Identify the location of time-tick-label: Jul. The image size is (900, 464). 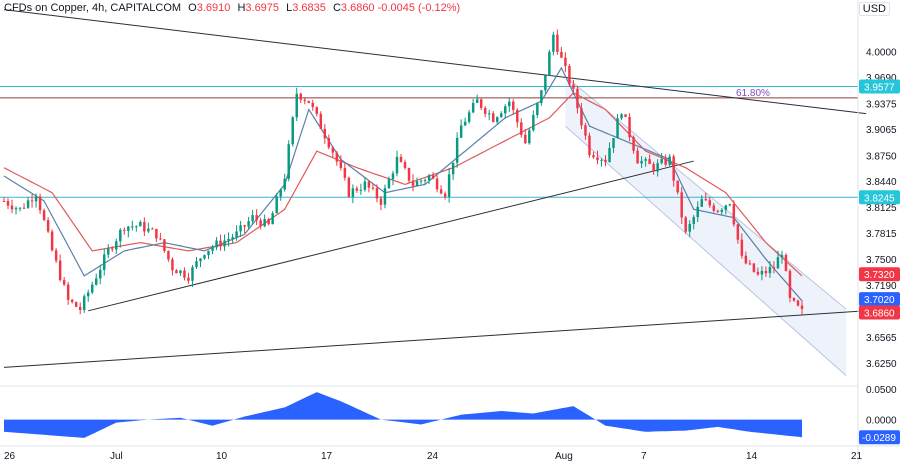
(116, 456).